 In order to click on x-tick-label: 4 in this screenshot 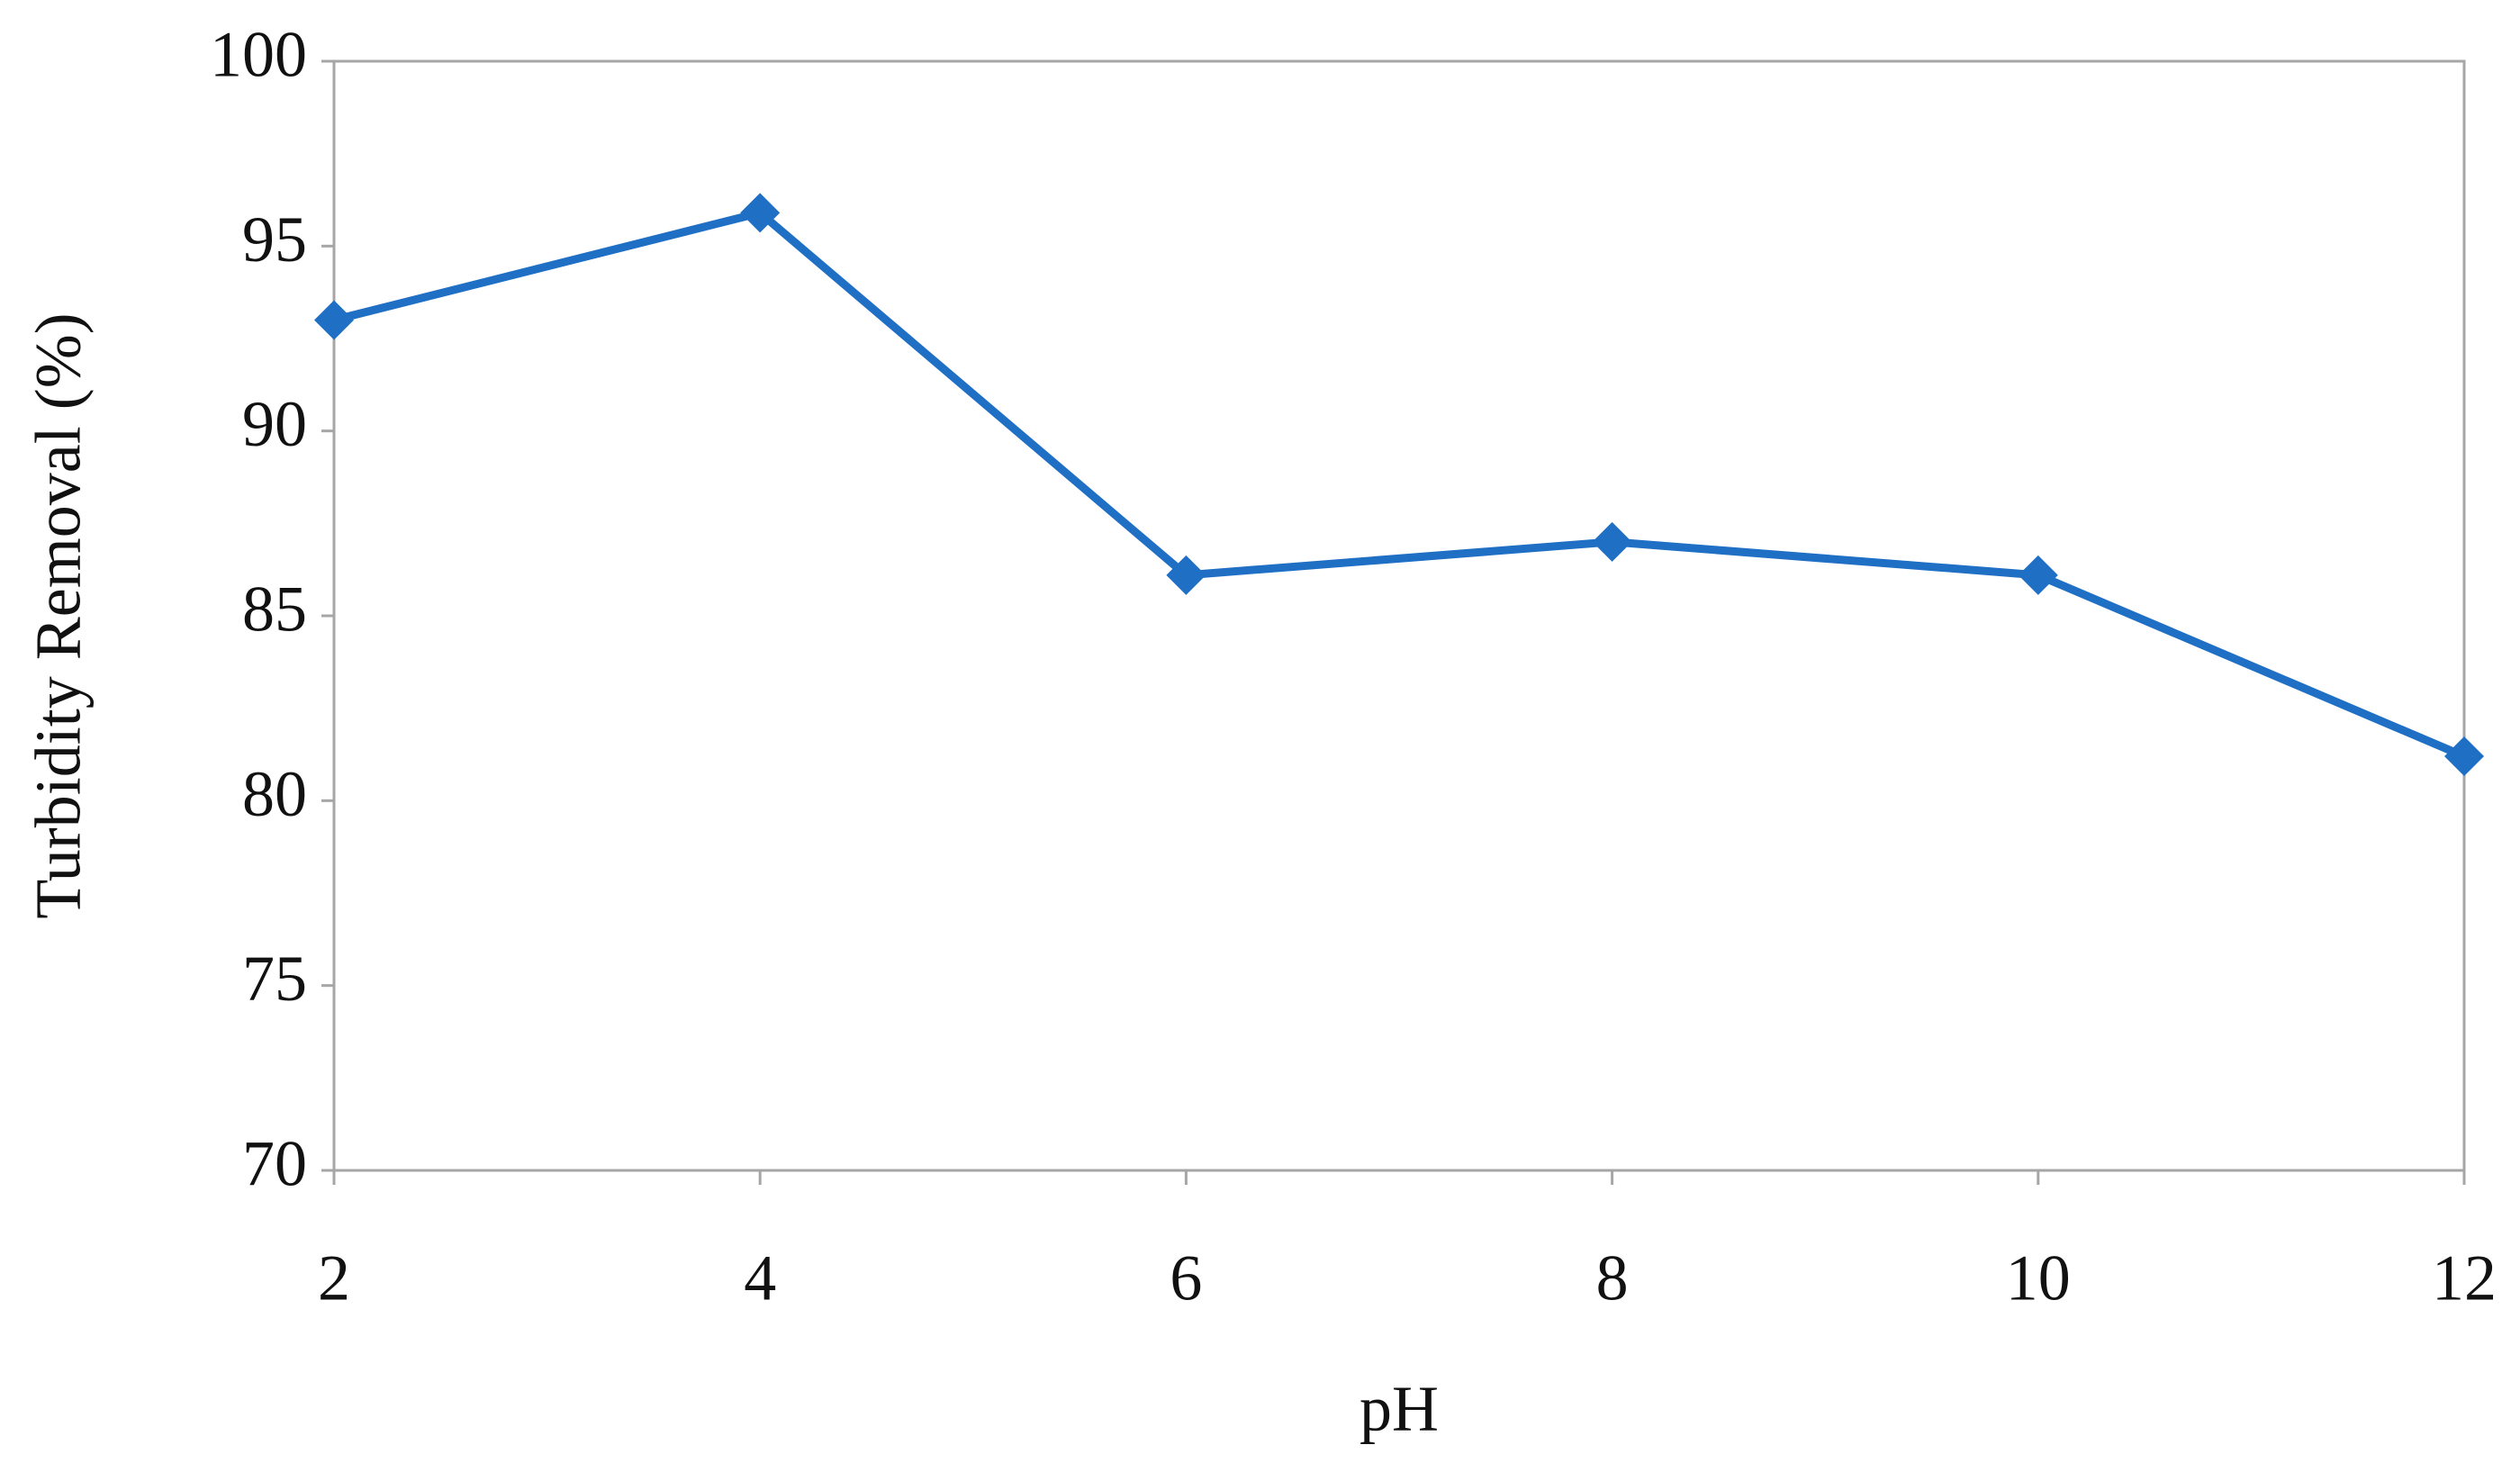, I will do `click(760, 1278)`.